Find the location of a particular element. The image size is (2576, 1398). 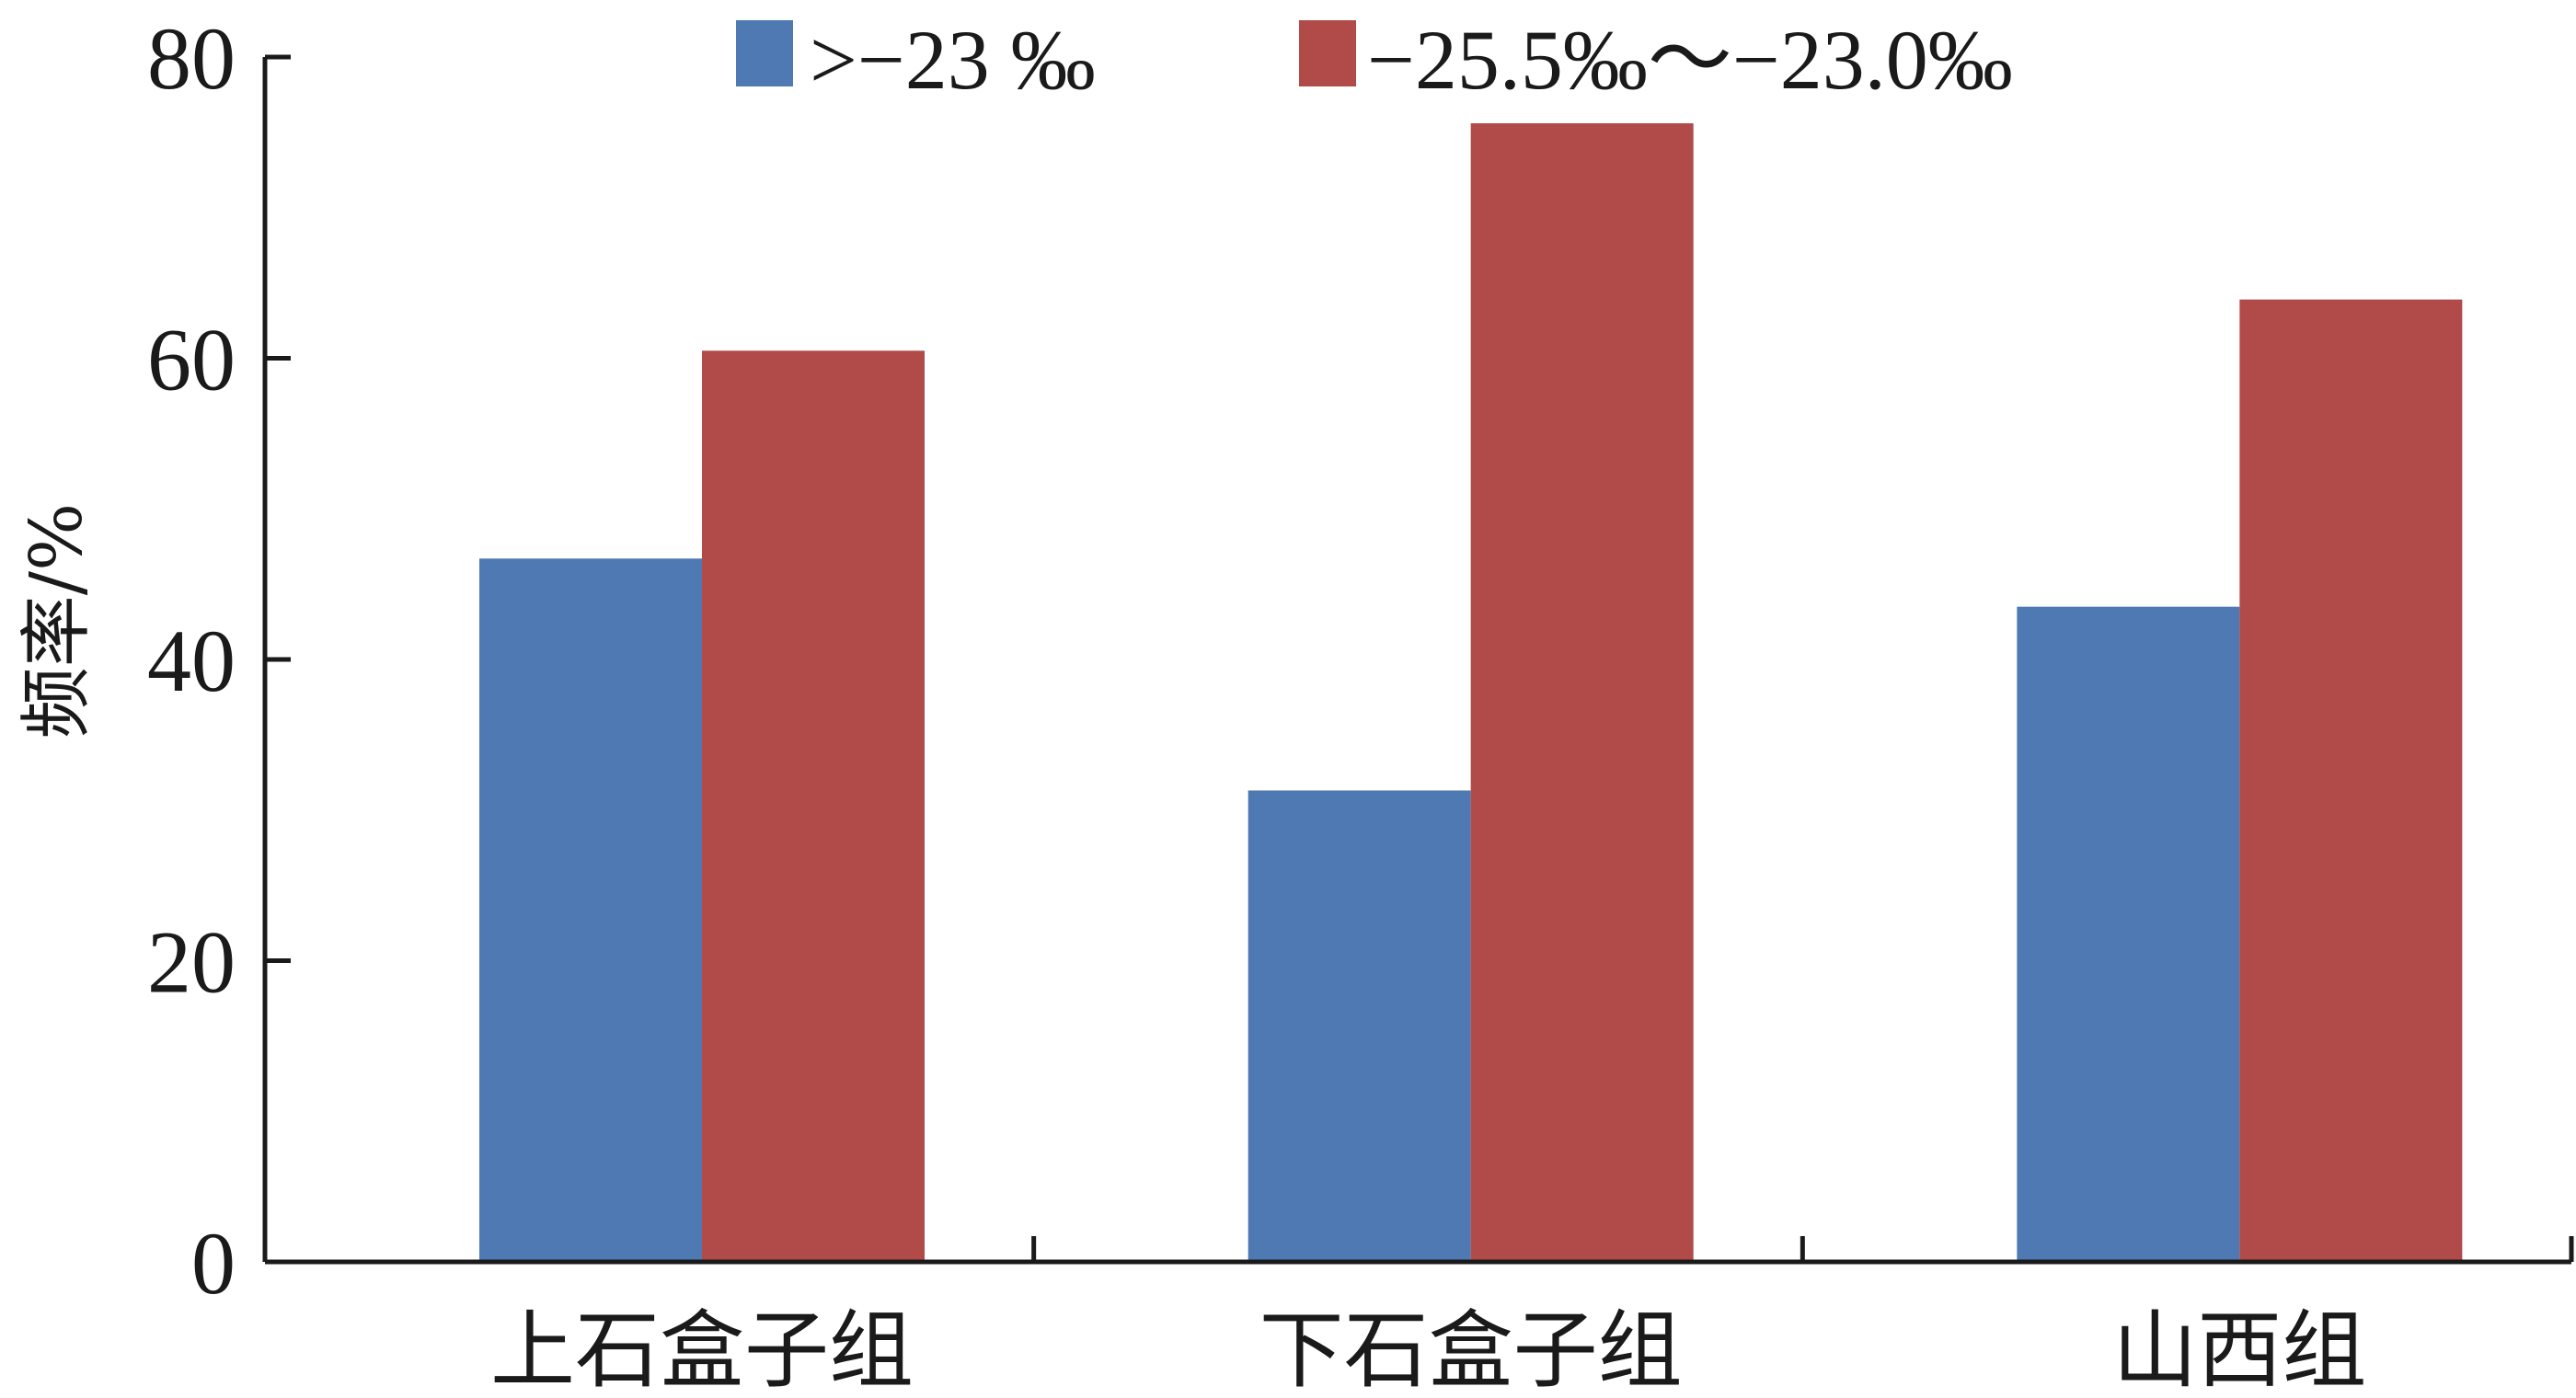

y-tick-label: 0 is located at coordinates (213, 1263).